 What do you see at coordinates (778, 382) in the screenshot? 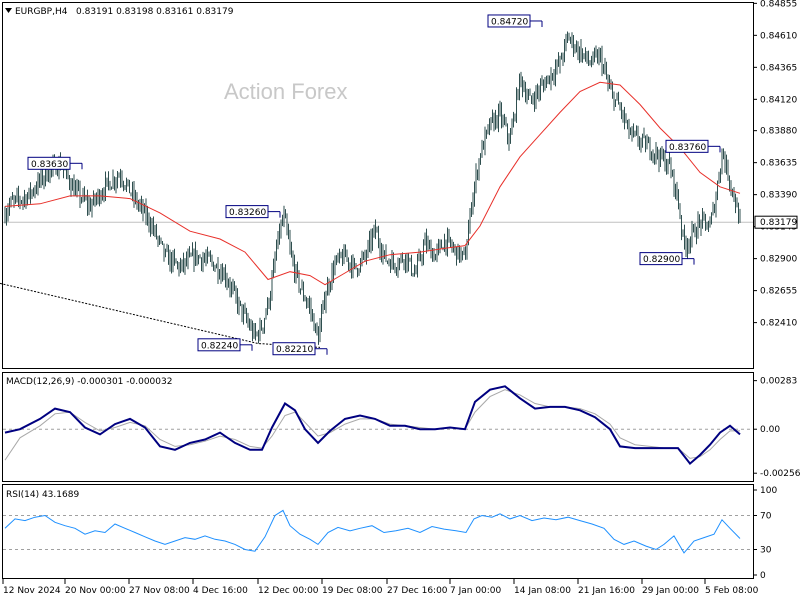
I see `macd-tick-label: 0.00283` at bounding box center [778, 382].